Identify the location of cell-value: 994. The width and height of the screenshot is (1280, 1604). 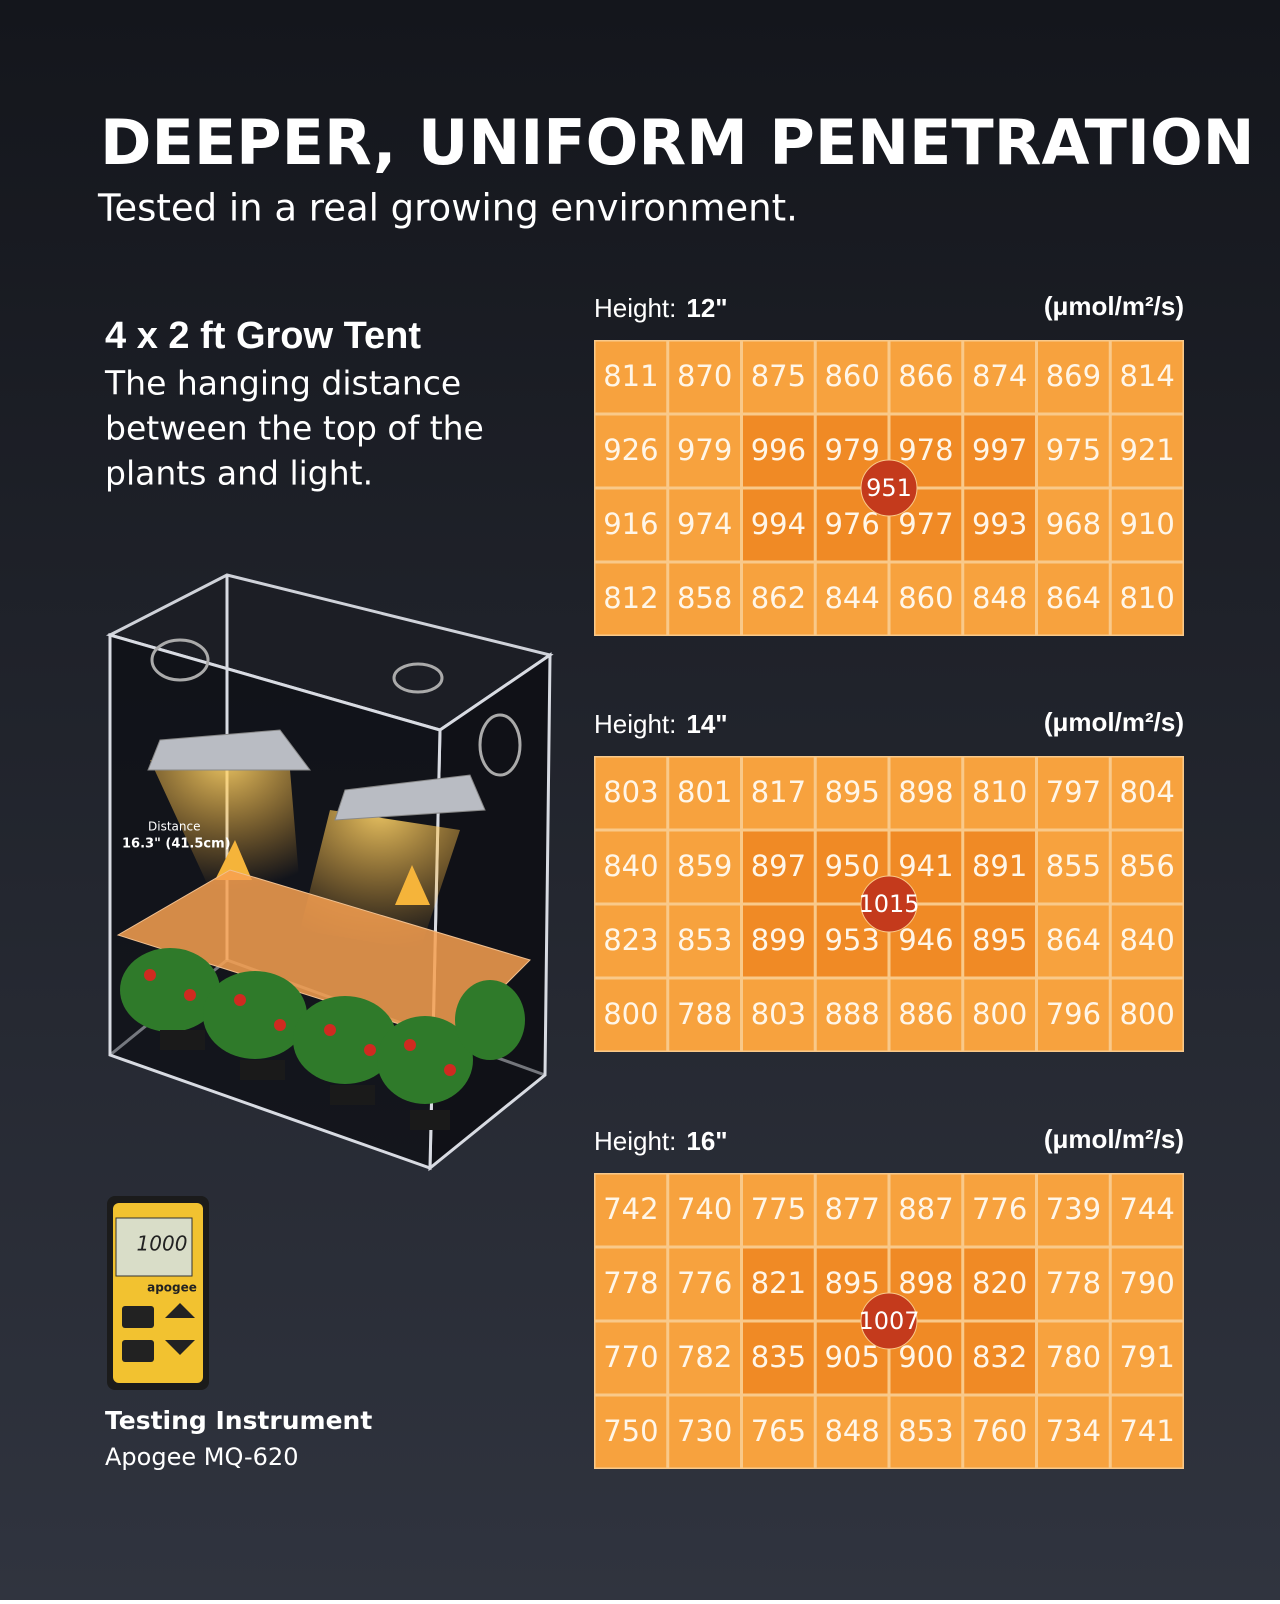
(778, 524).